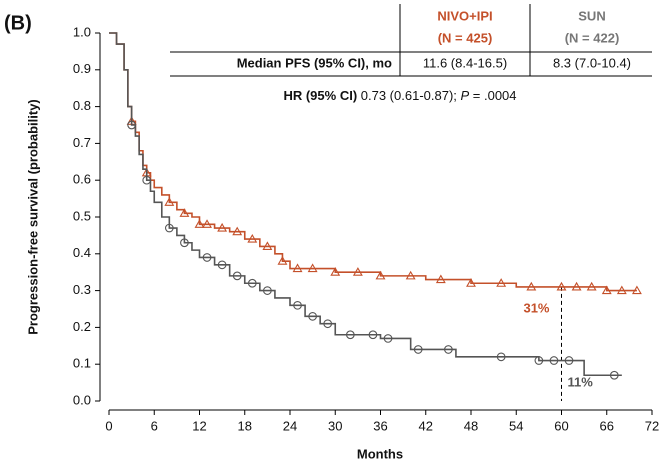 This screenshot has width=664, height=467. I want to click on column-header: SUN, so click(591, 15).